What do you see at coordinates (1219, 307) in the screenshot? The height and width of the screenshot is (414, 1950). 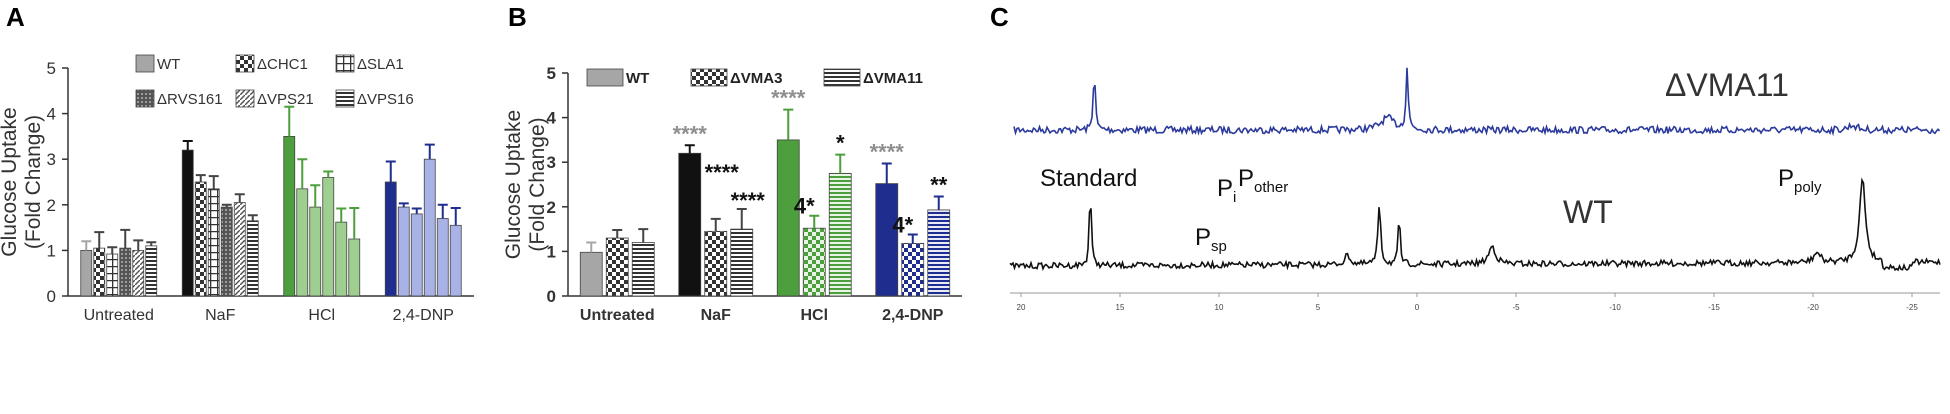 I see `ppm-tick-label: 10` at bounding box center [1219, 307].